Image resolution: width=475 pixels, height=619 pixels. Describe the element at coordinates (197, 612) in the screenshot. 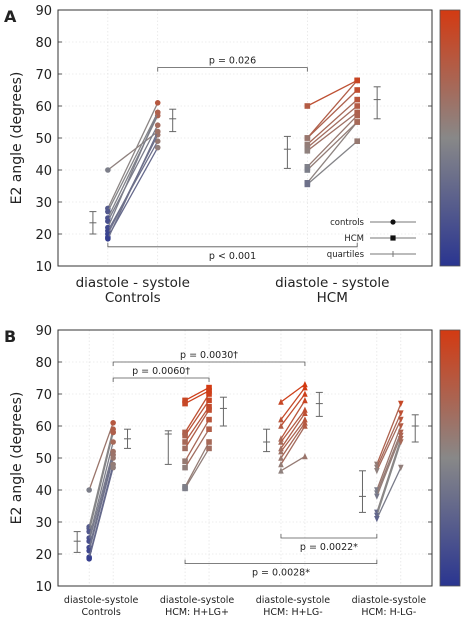

I see `group-label: HCM: H+LG+` at that location.